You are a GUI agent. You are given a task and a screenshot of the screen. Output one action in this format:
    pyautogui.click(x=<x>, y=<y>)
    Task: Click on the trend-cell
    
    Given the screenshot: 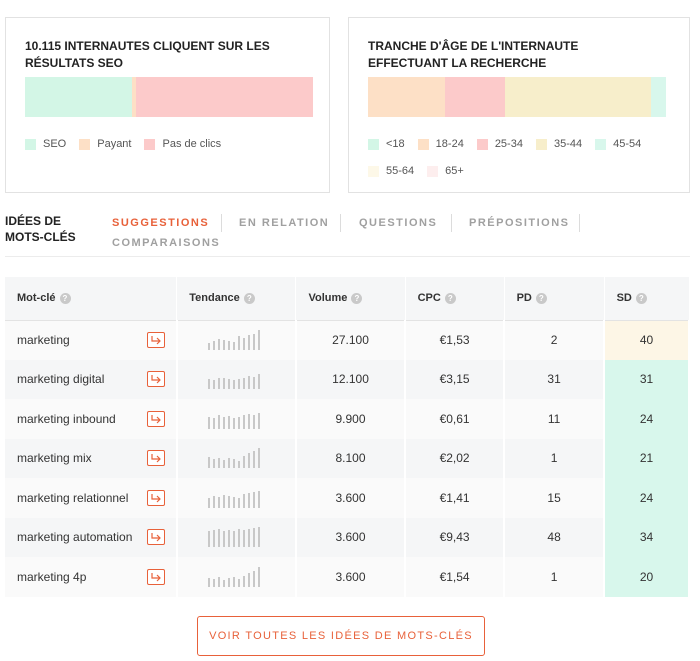 What is the action you would take?
    pyautogui.click(x=236, y=577)
    